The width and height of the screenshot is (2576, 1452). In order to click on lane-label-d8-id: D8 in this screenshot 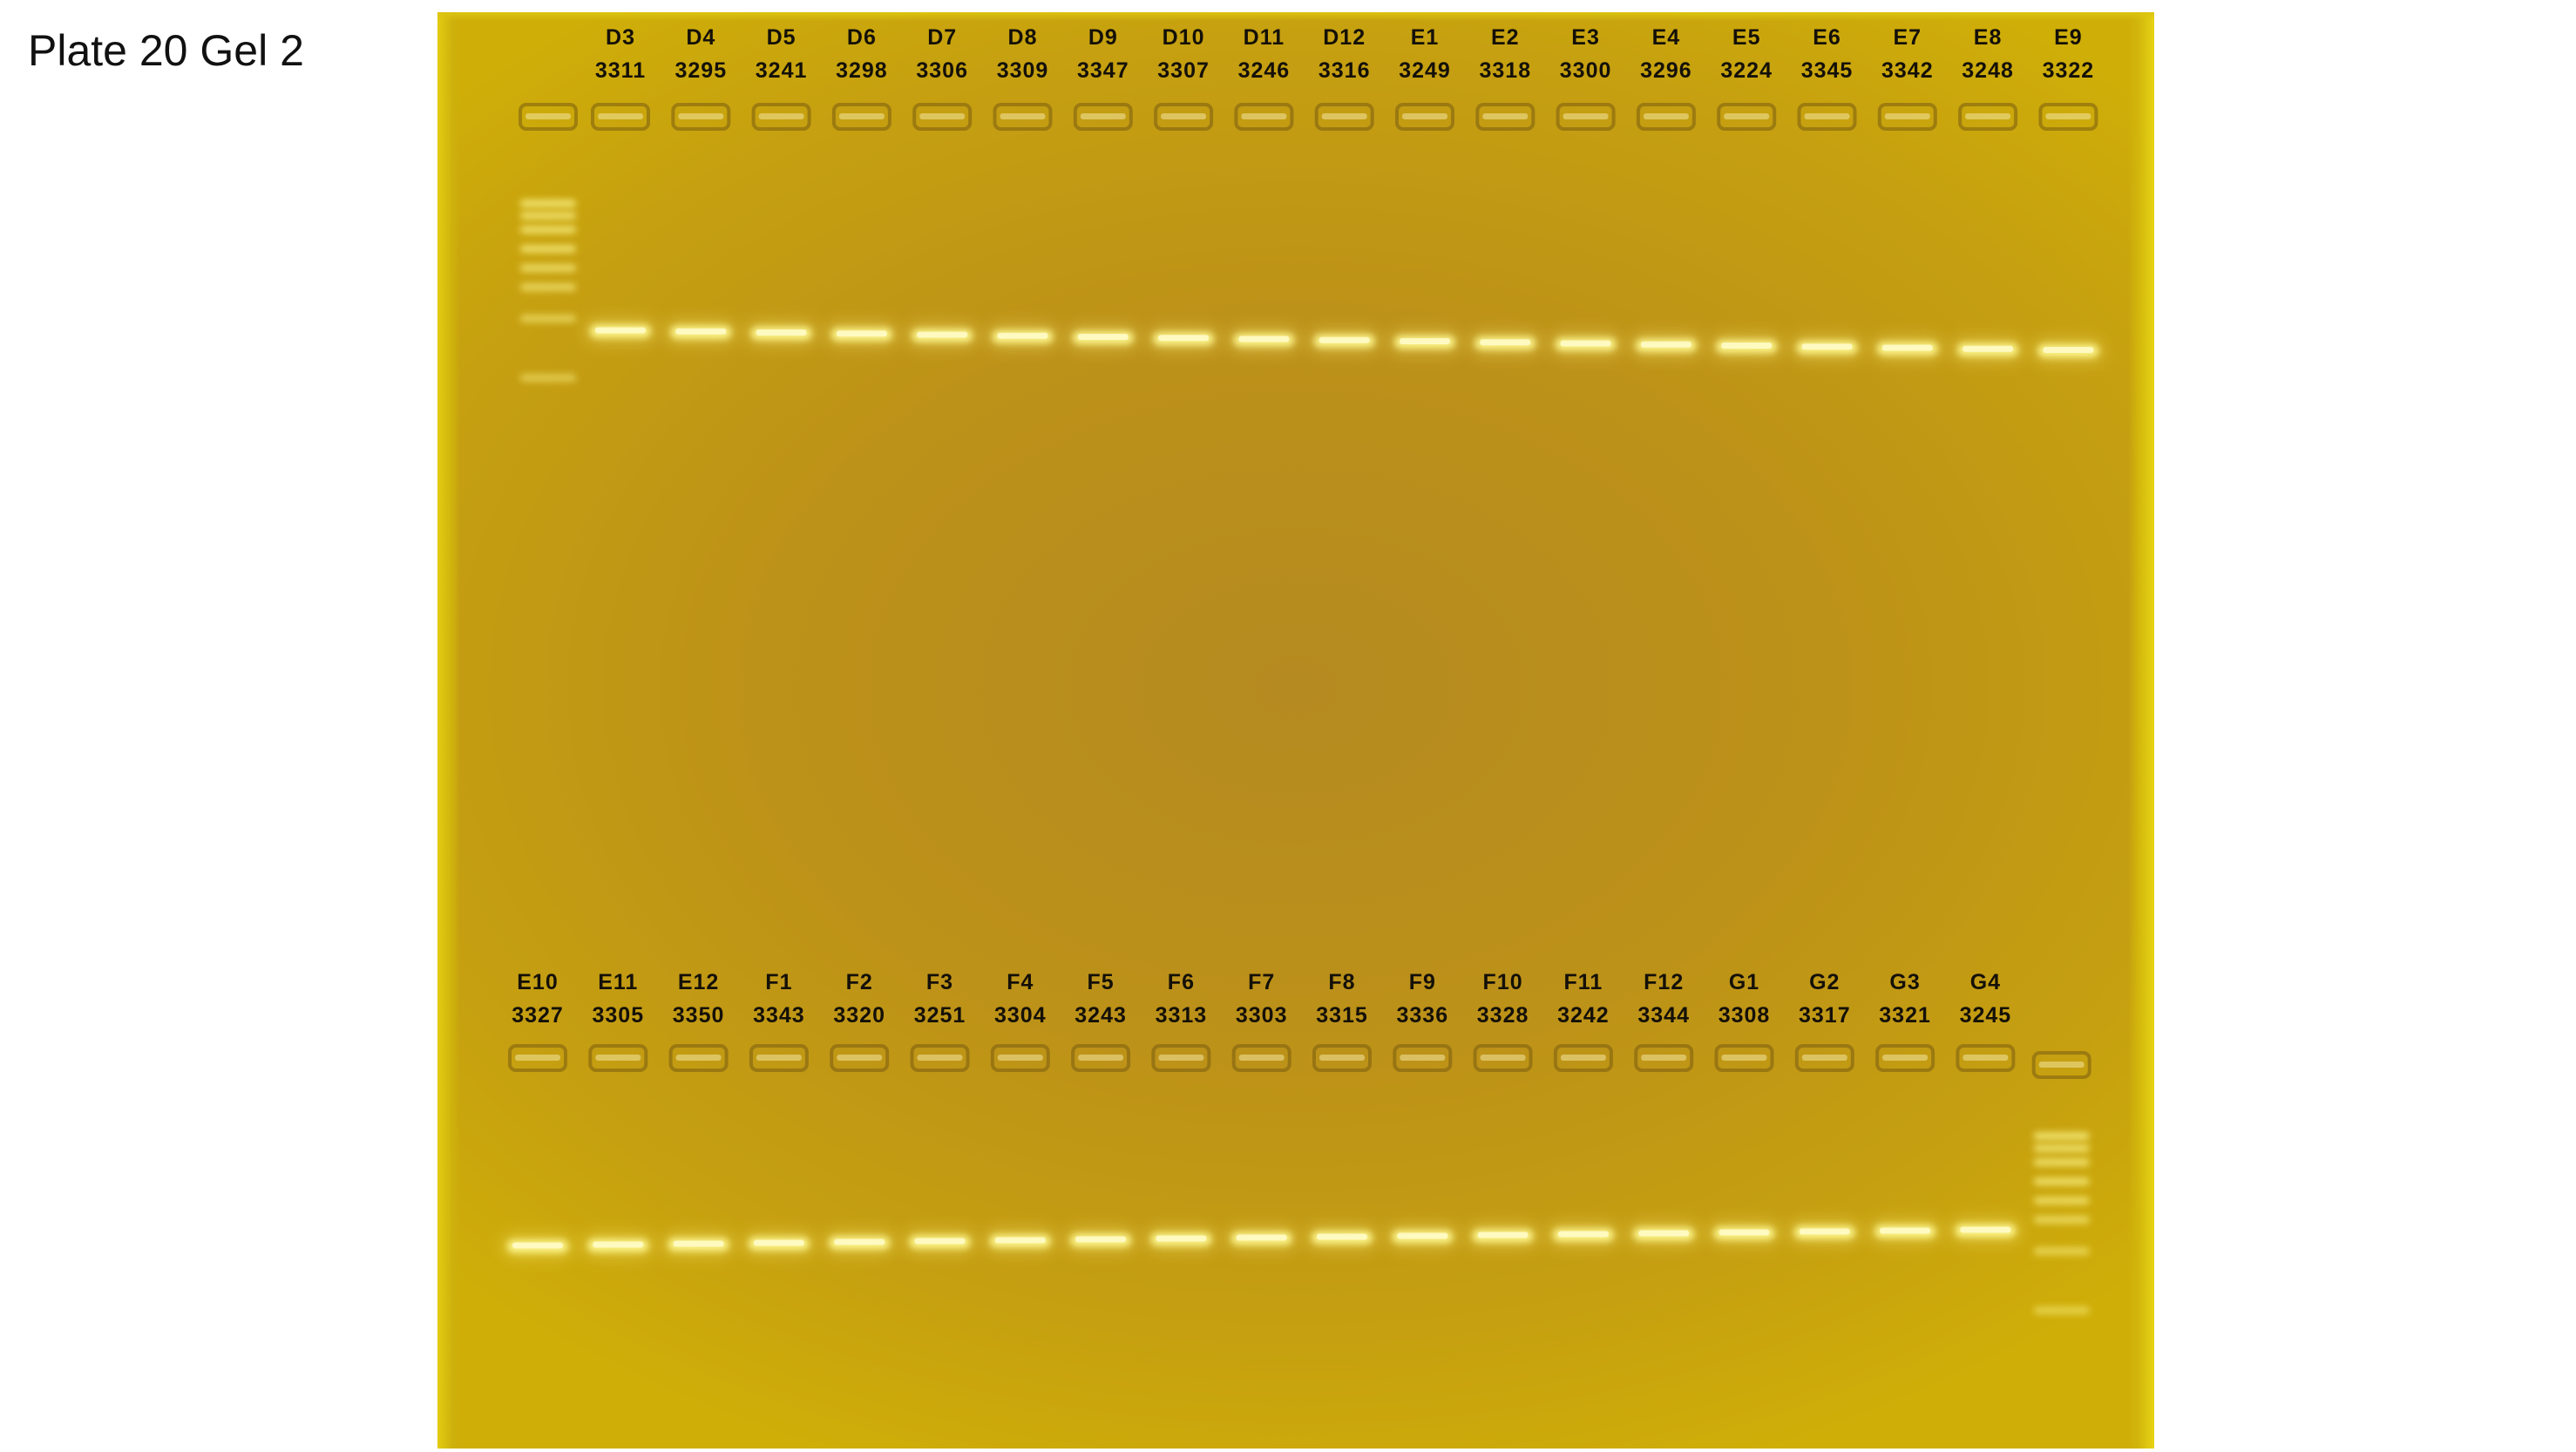, I will do `click(1023, 37)`.